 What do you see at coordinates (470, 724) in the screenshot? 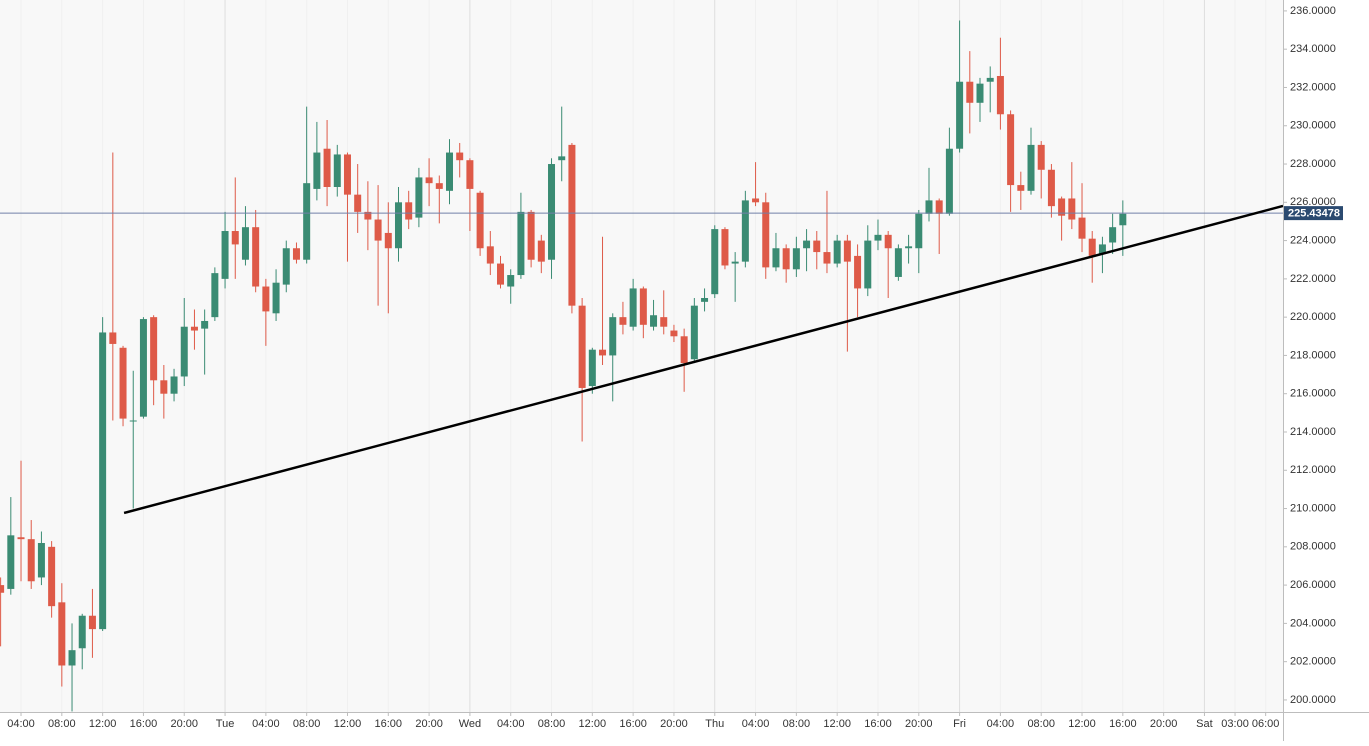
I see `x-tick-label: Wed` at bounding box center [470, 724].